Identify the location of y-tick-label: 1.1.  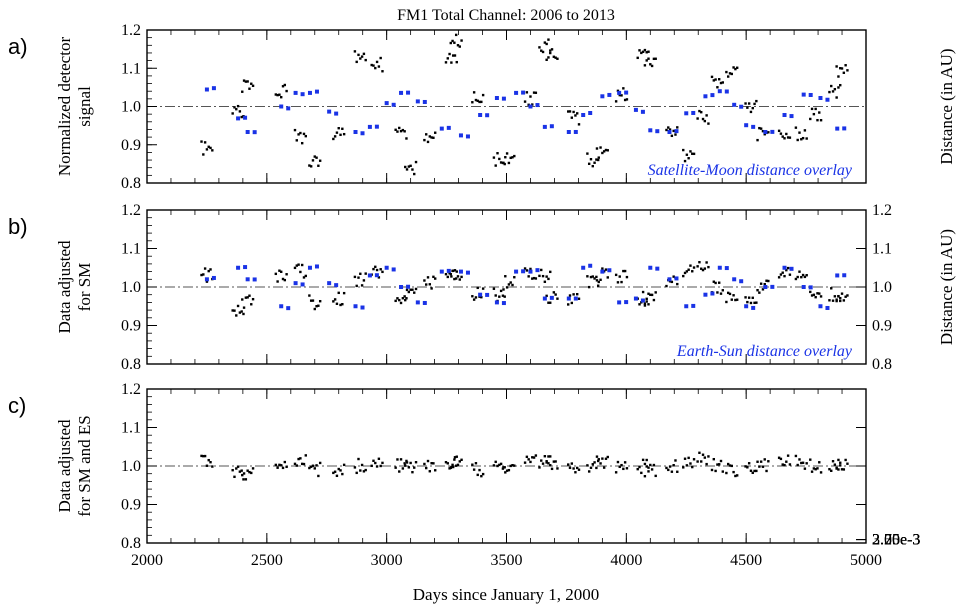
(131, 68).